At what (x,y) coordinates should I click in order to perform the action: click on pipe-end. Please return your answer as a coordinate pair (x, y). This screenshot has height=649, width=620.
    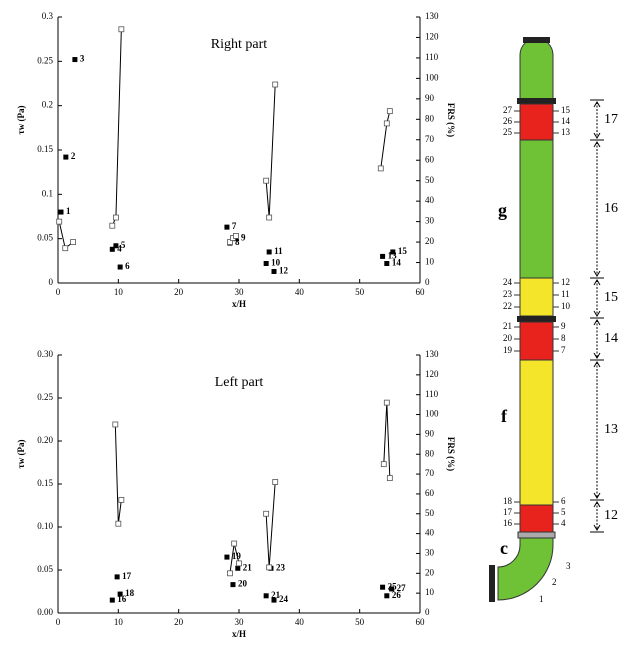
    Looking at the image, I should click on (492, 583).